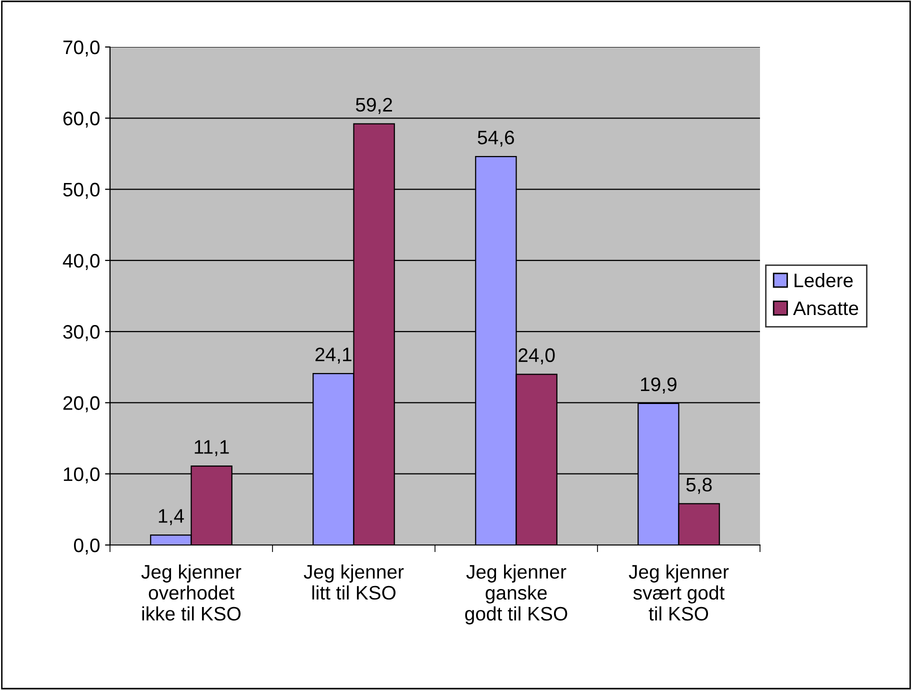 This screenshot has width=912, height=690. Describe the element at coordinates (678, 592) in the screenshot. I see `x-tick-label: Jeg kjenner svært godt til KSO` at that location.